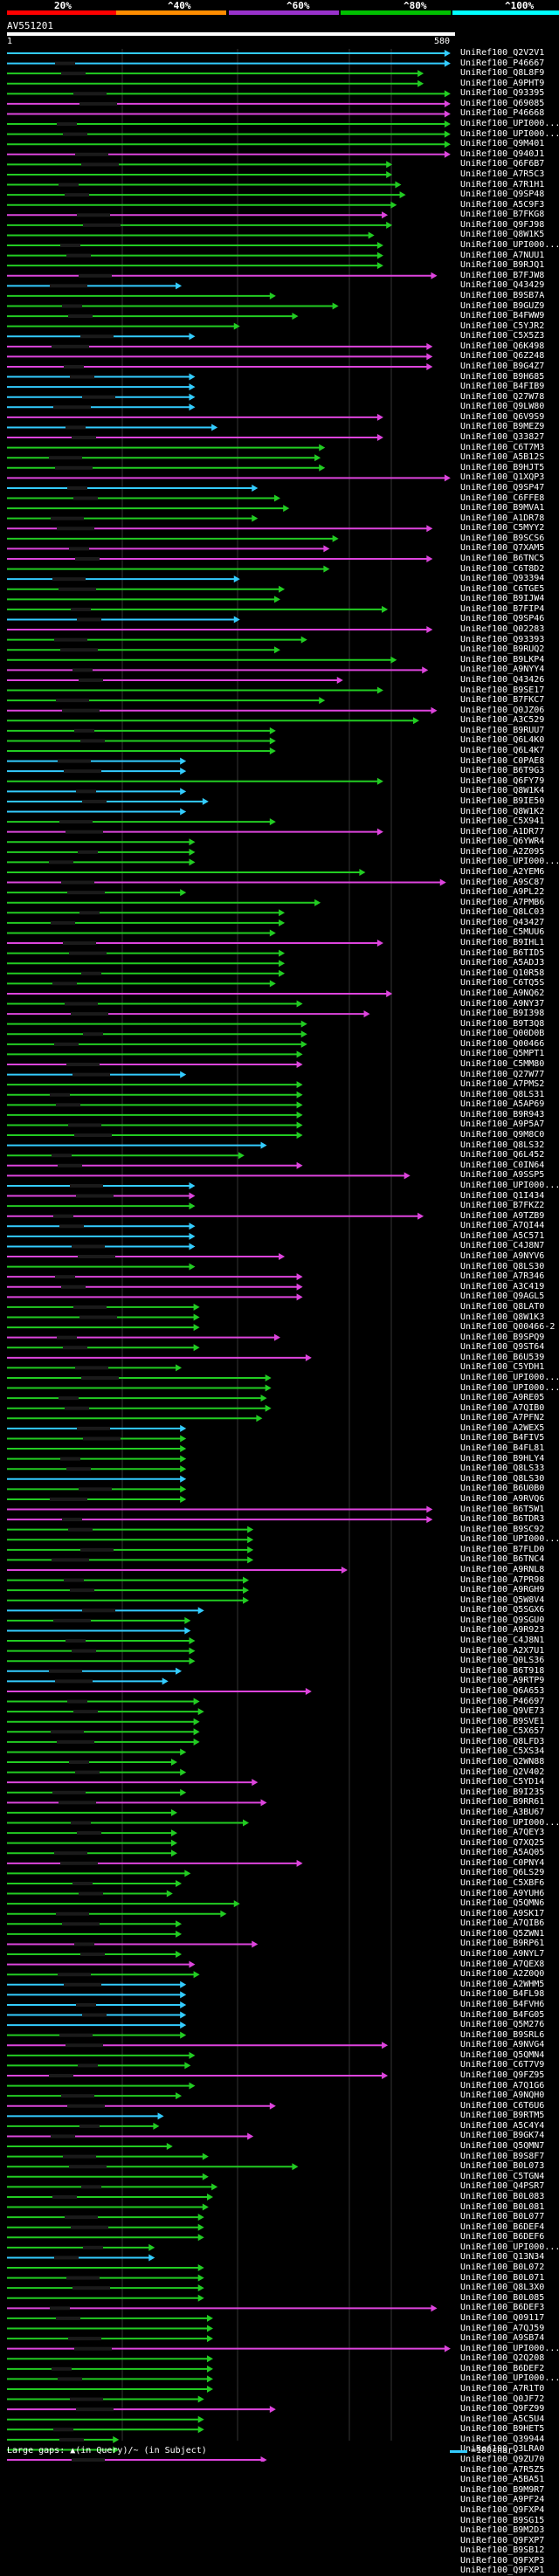 This screenshot has height=2576, width=559. Describe the element at coordinates (502, 416) in the screenshot. I see `hit-label: UniRef100_Q6V9S9` at that location.